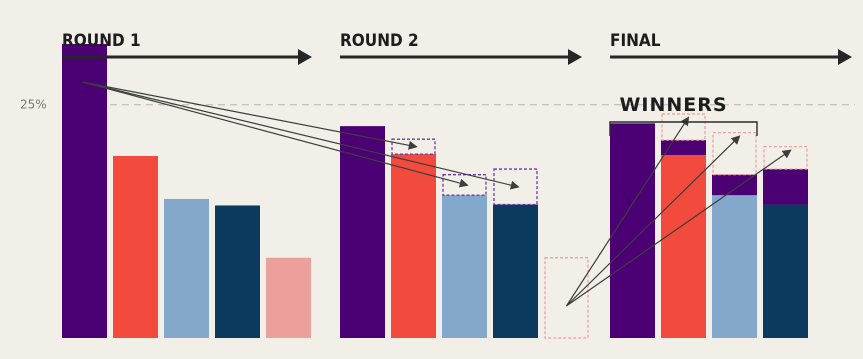 This screenshot has height=359, width=863. Describe the element at coordinates (632, 230) in the screenshot. I see `bar-stage3-purple` at that location.